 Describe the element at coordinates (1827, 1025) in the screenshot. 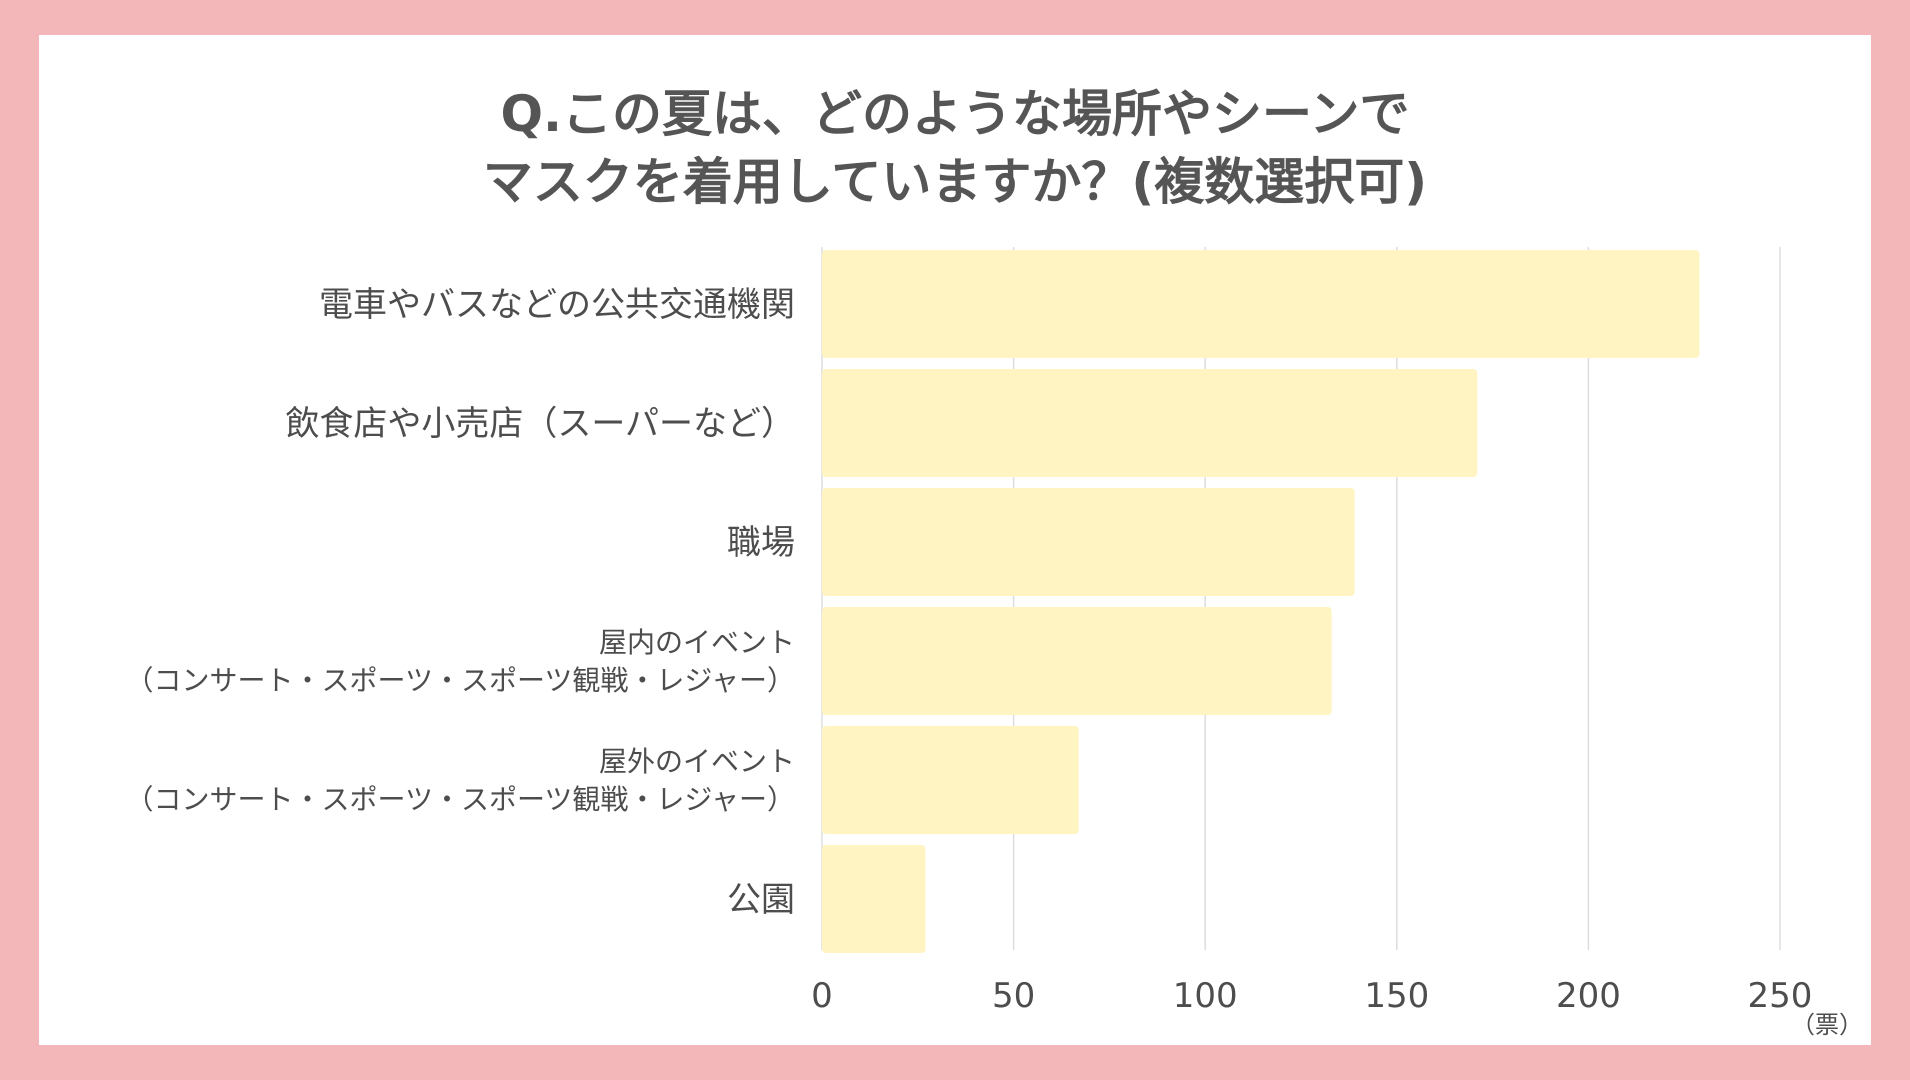

I see `x-axis-unit-label: （票）` at that location.